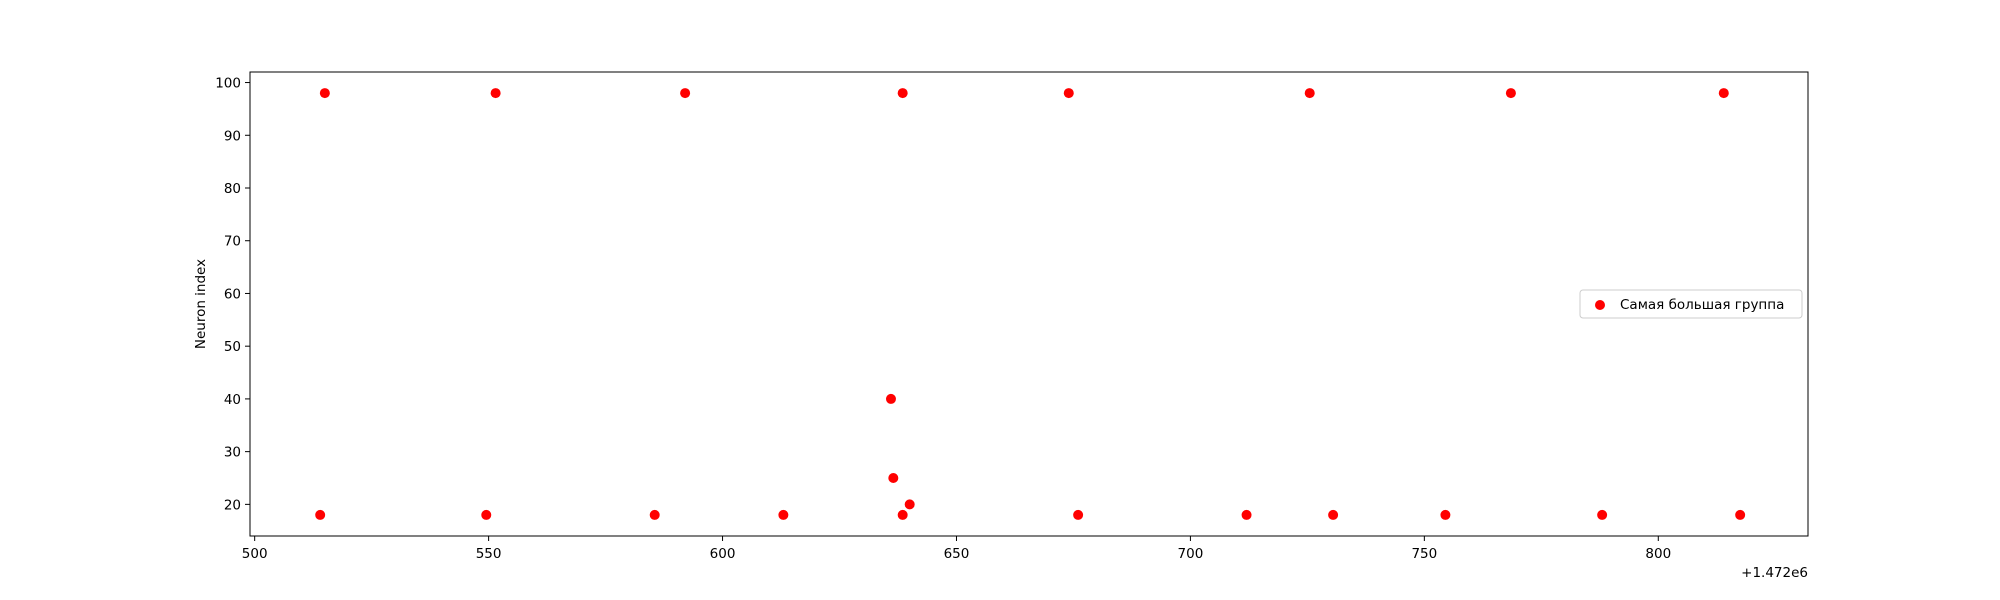 This screenshot has width=2000, height=600. What do you see at coordinates (232, 189) in the screenshot?
I see `y-tick-label: 80` at bounding box center [232, 189].